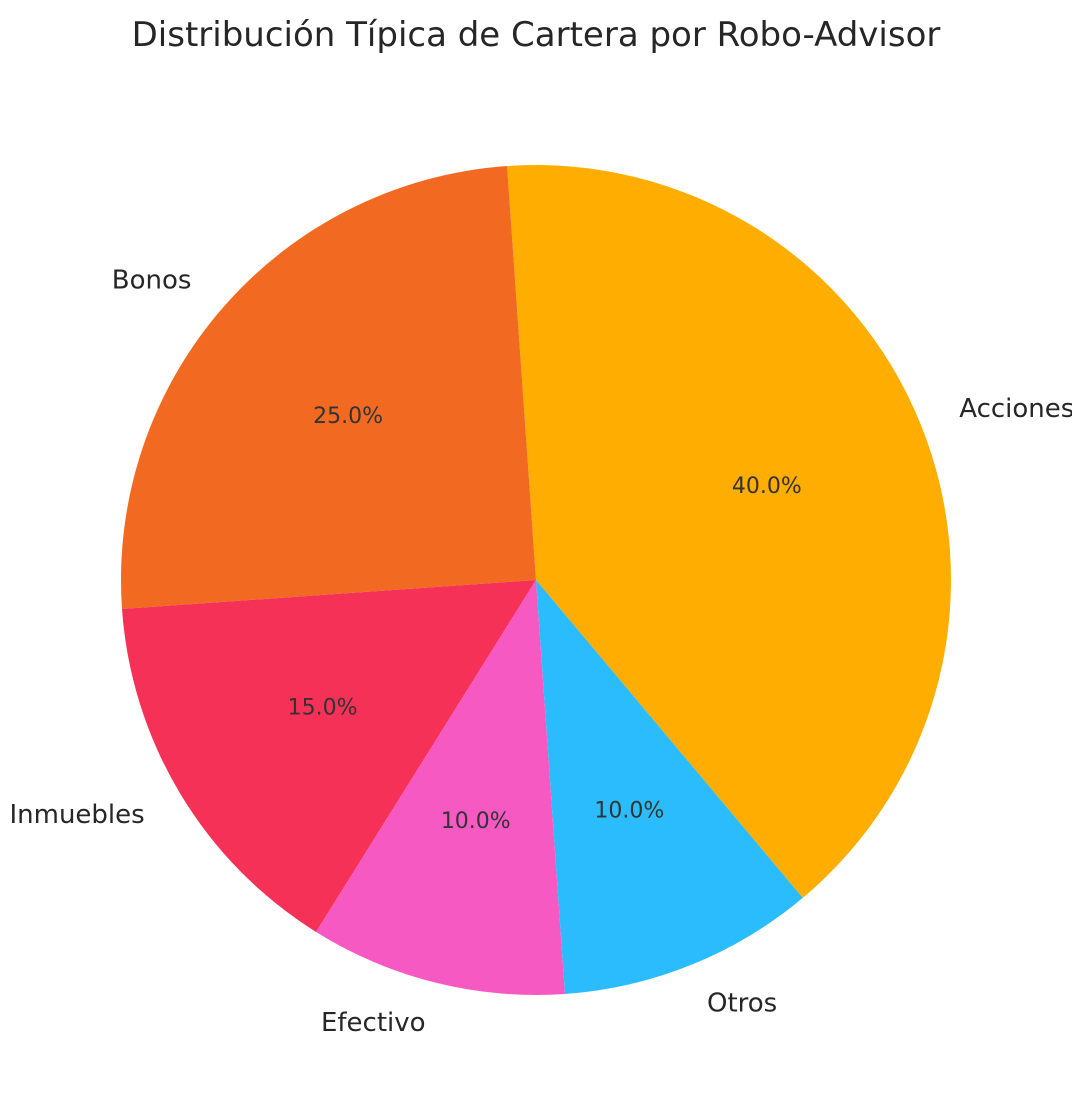  What do you see at coordinates (440, 787) in the screenshot?
I see `pie-slice-efectivo` at bounding box center [440, 787].